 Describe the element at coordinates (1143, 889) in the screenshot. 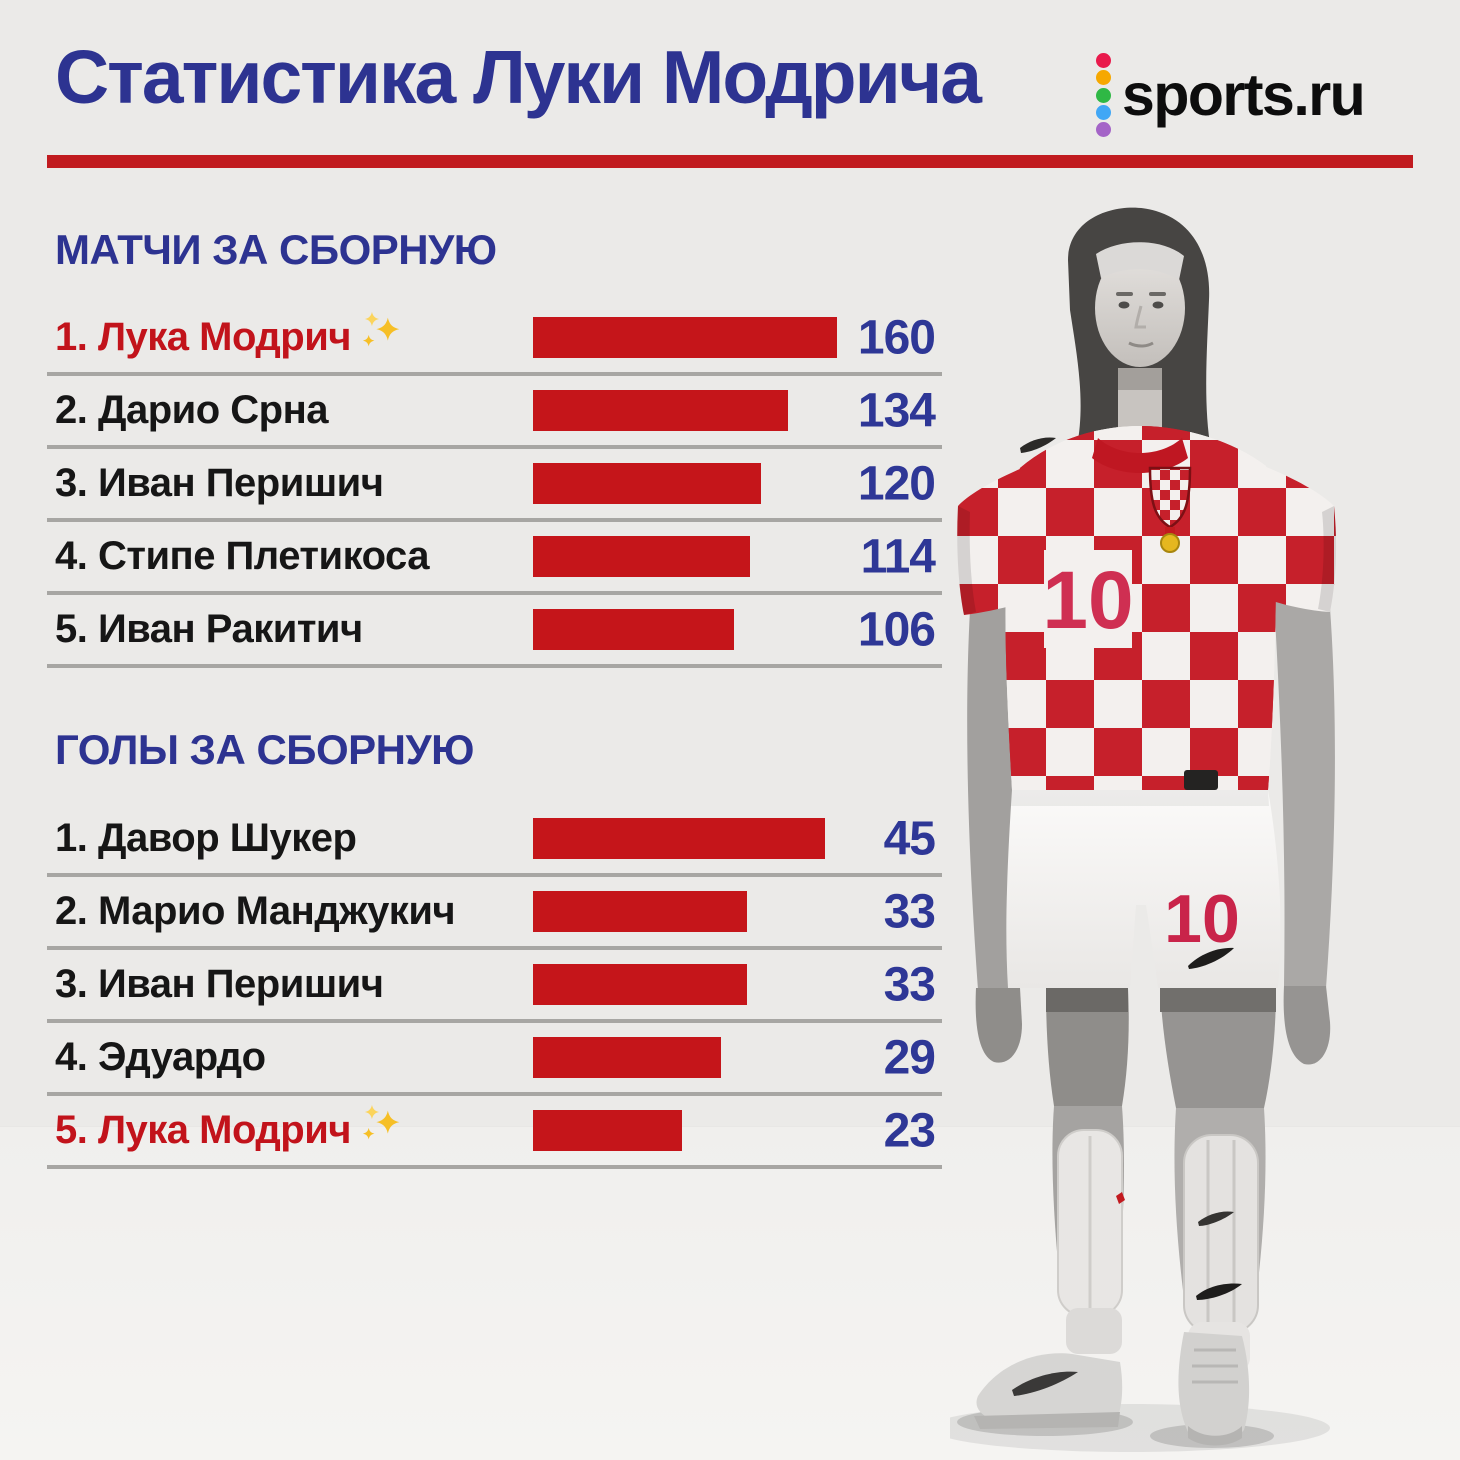

I see `shorts` at that location.